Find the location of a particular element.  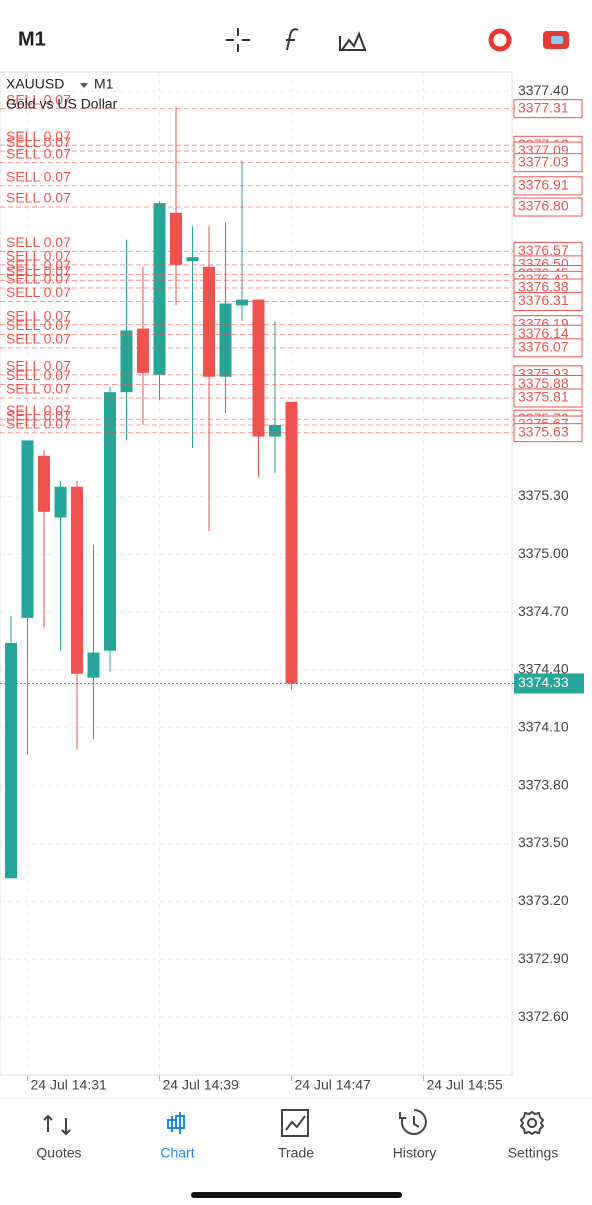

nav-label: Quotes is located at coordinates (58, 1153).